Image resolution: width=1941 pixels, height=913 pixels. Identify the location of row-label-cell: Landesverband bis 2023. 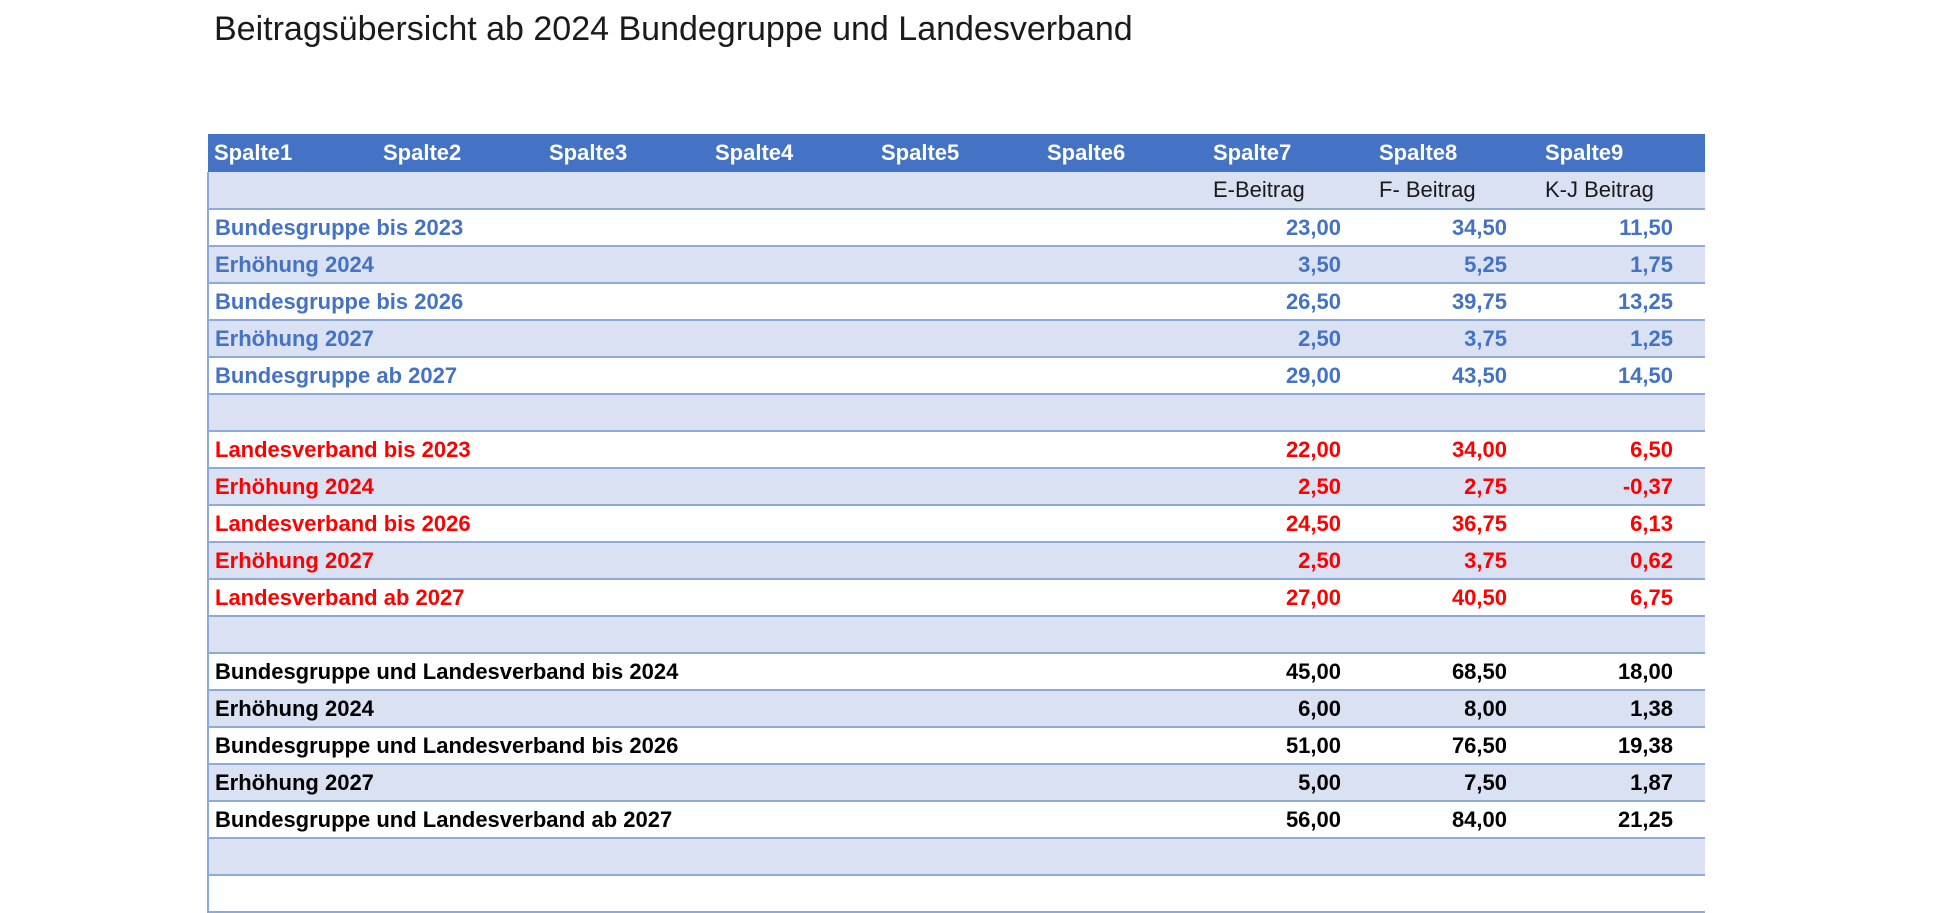
(339, 449).